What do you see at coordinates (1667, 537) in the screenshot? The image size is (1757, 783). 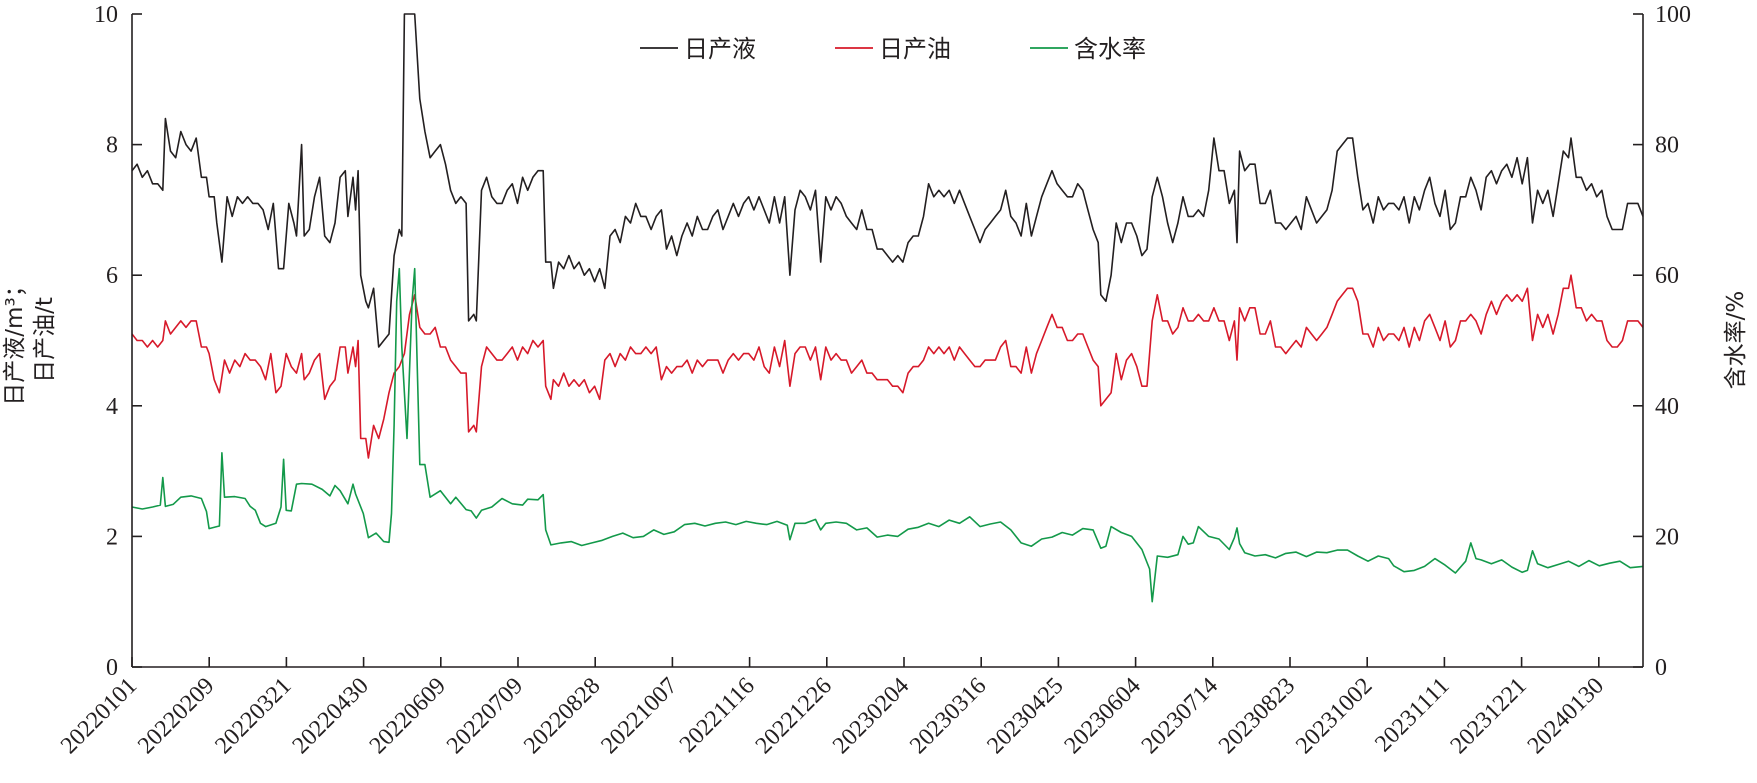 I see `y-right-tick-label: 20` at bounding box center [1667, 537].